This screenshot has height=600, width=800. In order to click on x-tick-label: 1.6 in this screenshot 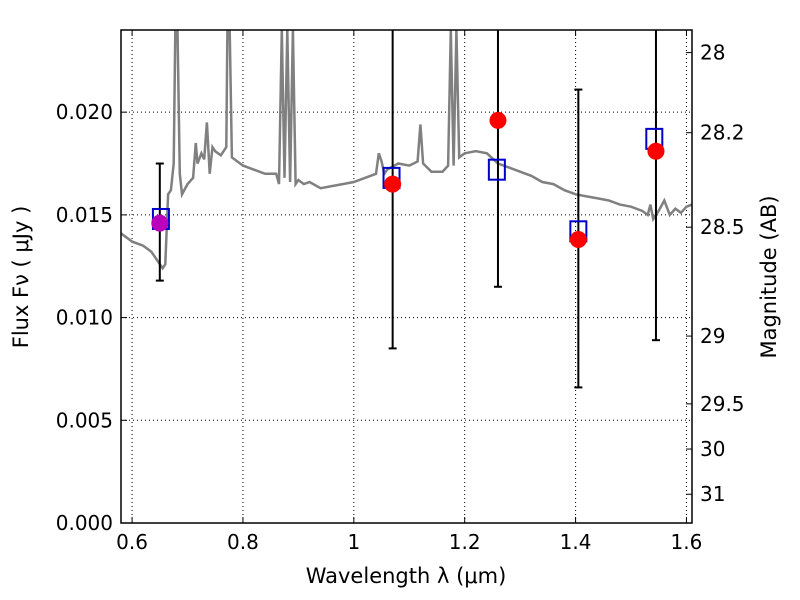, I will do `click(687, 542)`.